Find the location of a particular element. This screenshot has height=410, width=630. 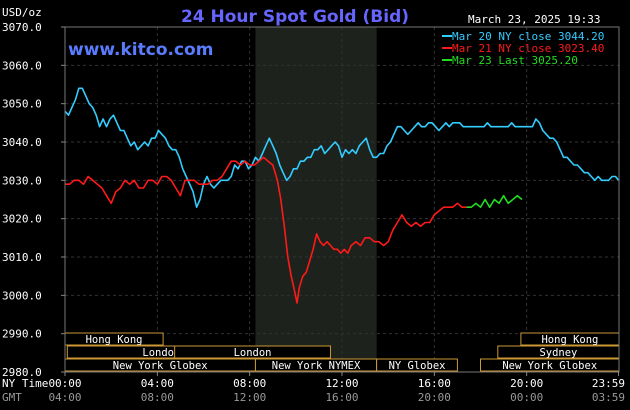

y-tick-label: 3020.0 is located at coordinates (22, 219).